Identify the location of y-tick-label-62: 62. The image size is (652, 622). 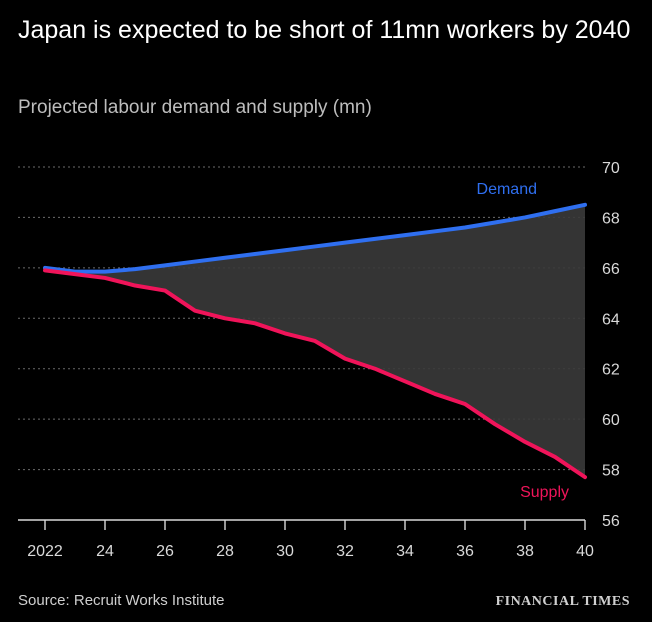
(611, 370).